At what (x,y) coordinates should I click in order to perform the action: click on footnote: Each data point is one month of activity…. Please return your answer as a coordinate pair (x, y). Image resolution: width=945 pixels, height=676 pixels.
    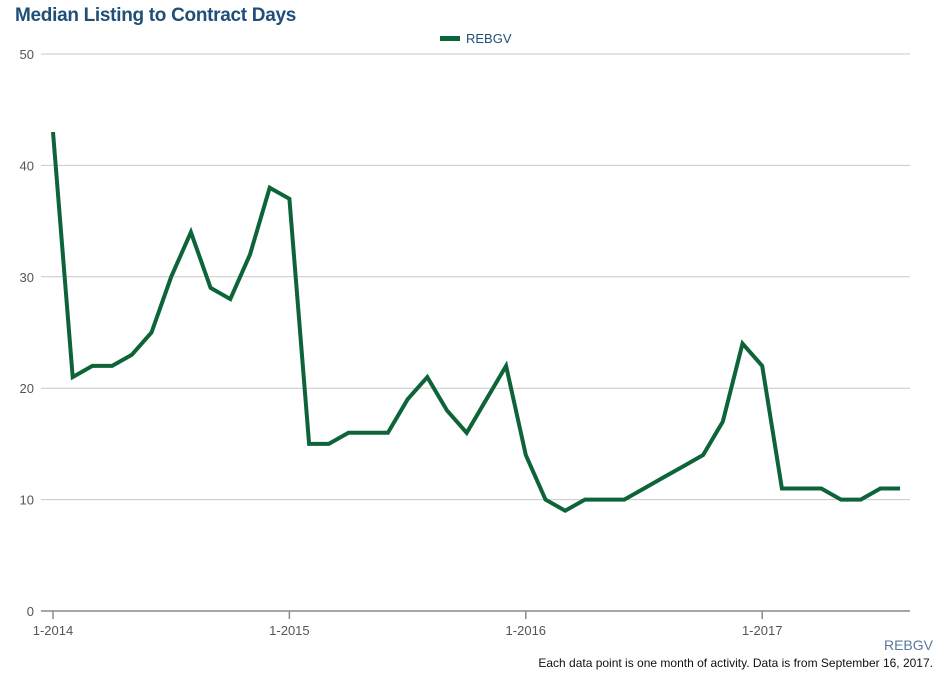
    Looking at the image, I should click on (735, 663).